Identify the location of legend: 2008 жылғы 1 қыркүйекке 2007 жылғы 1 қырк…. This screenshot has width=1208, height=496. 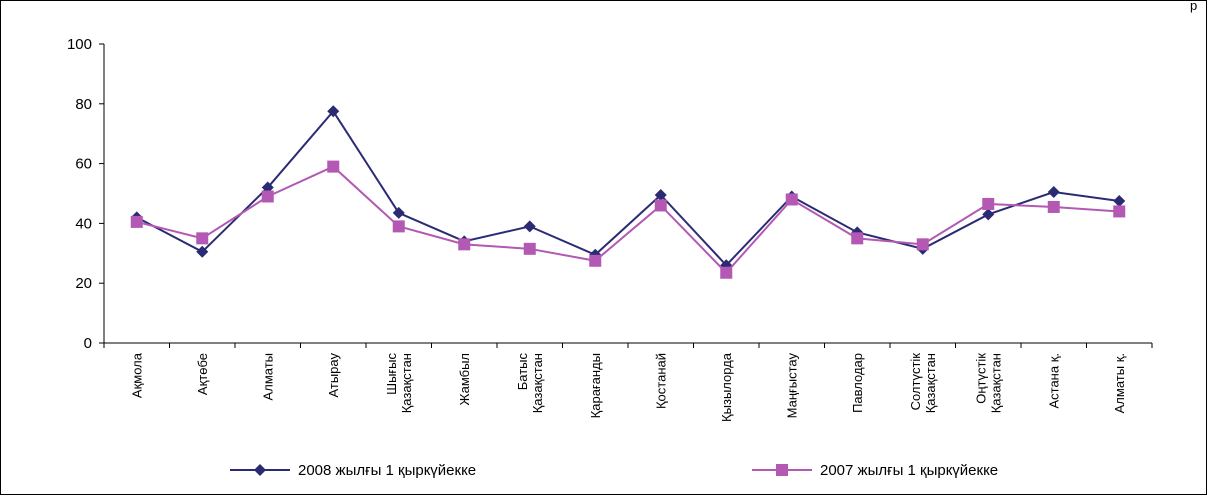
(614, 470).